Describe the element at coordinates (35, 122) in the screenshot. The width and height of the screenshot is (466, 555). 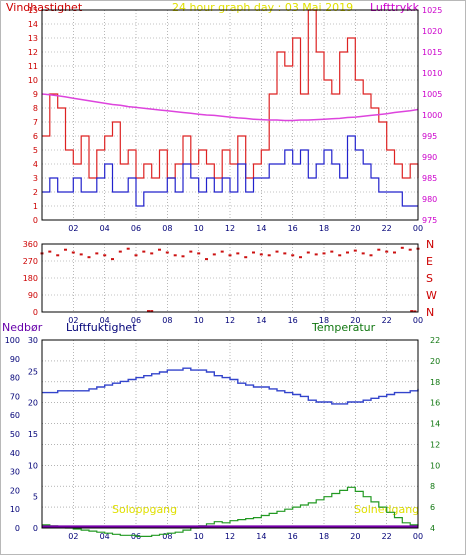
I see `wind-ytick-label: 7` at that location.